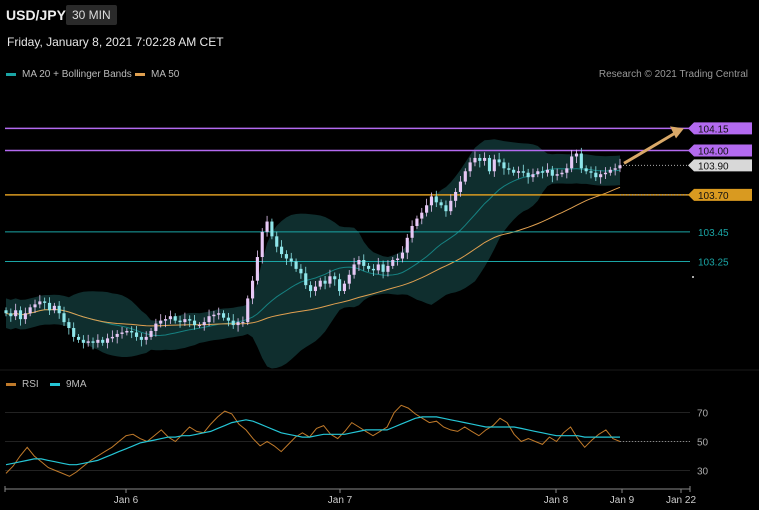  Describe the element at coordinates (340, 500) in the screenshot. I see `x-tick-Jan-7: Jan 7` at that location.